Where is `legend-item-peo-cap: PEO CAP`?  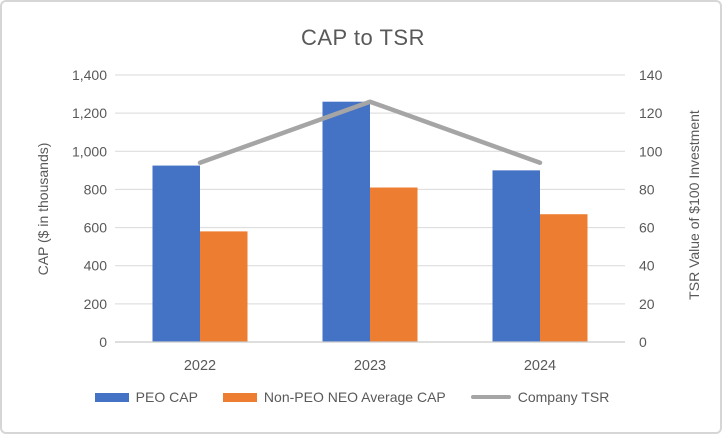 legend-item-peo-cap: PEO CAP is located at coordinates (146, 397).